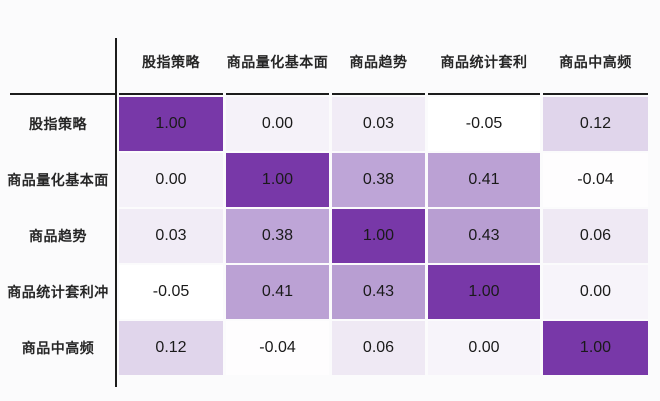  What do you see at coordinates (484, 180) in the screenshot?
I see `matrix-cell-r2-c4: 0.41` at bounding box center [484, 180].